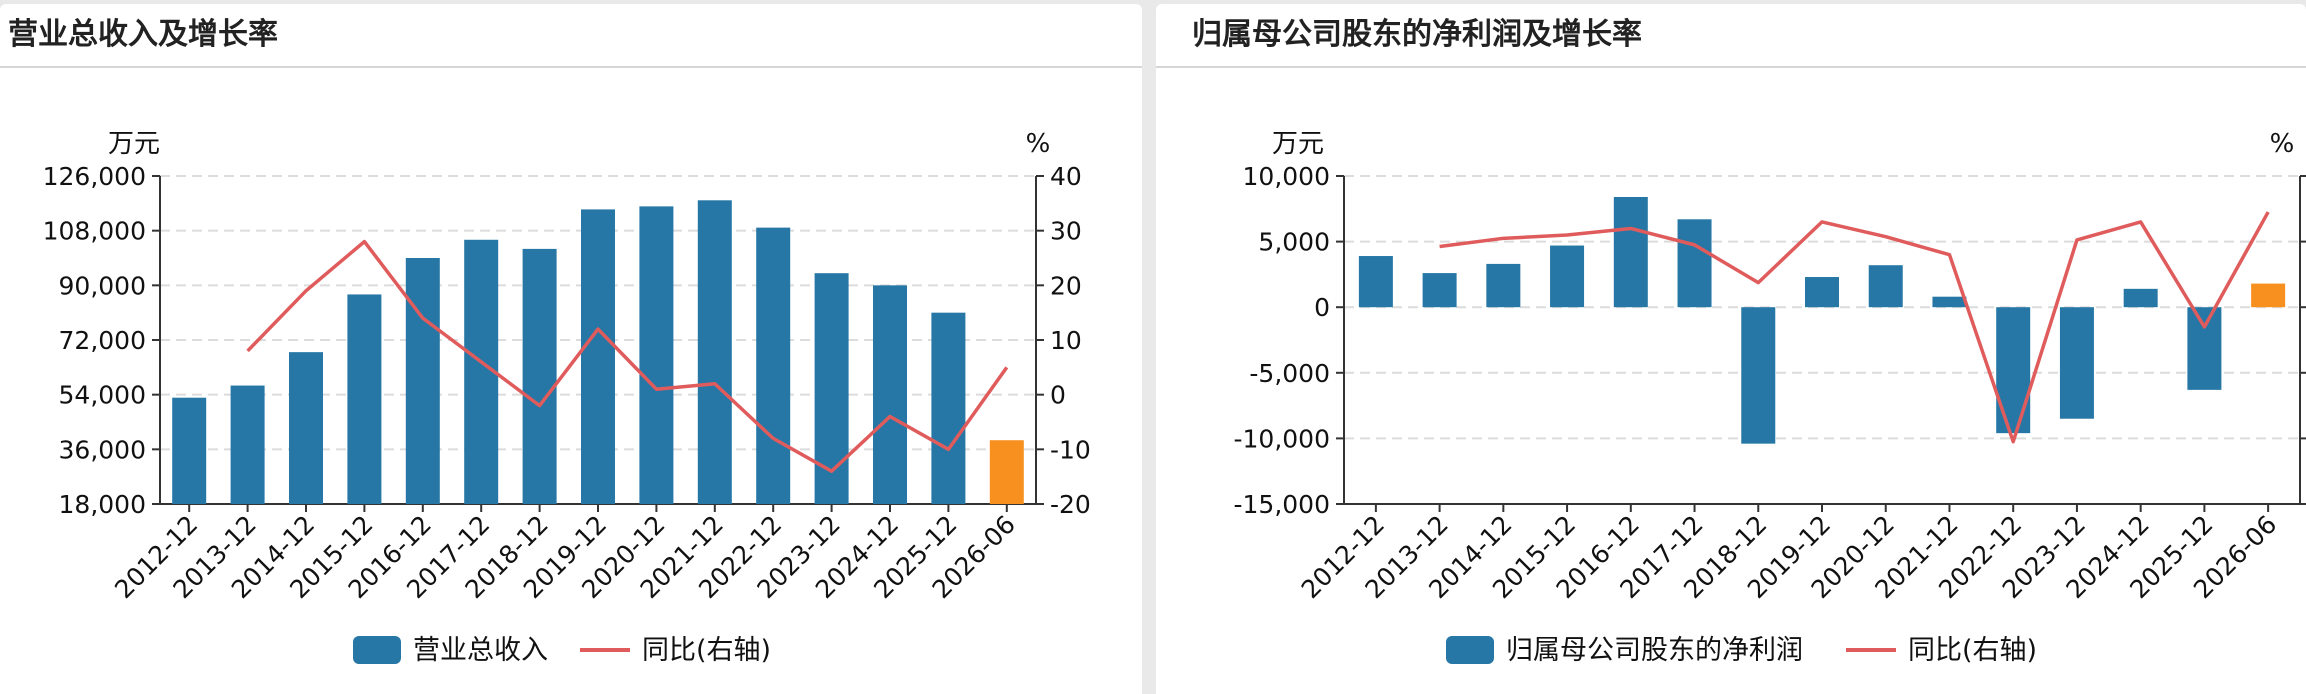 The image size is (2306, 694). What do you see at coordinates (1070, 449) in the screenshot?
I see `right-axis-tick-label: -10` at bounding box center [1070, 449].